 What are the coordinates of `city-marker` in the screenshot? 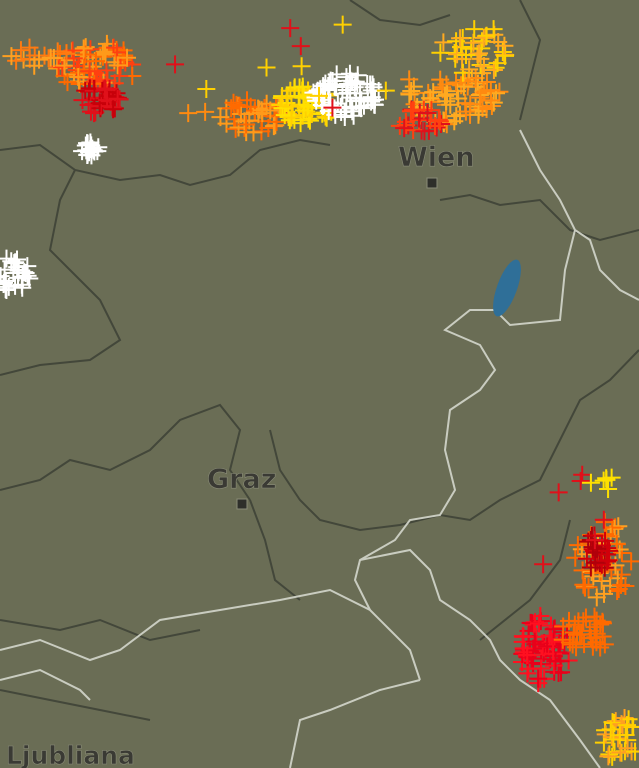 It's located at (242, 504).